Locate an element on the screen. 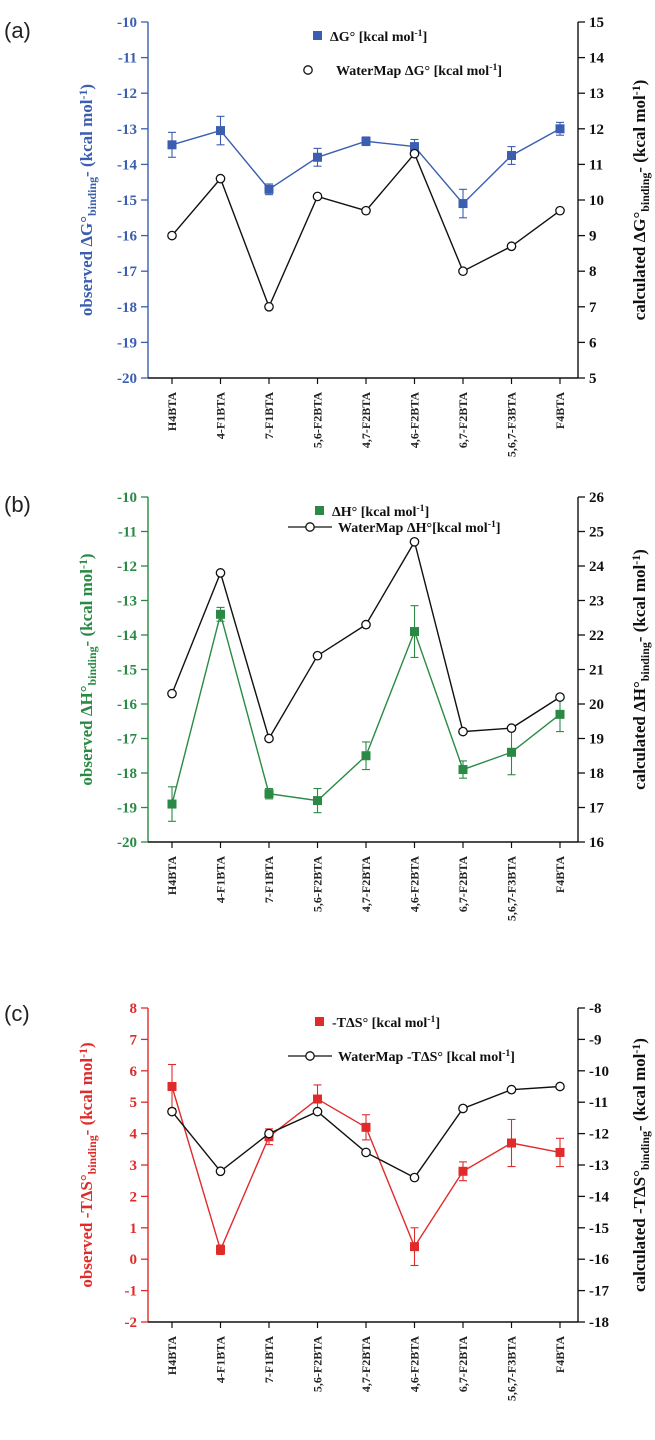 Image resolution: width=655 pixels, height=1440 pixels. left-tick-label: -2 is located at coordinates (131, 1323).